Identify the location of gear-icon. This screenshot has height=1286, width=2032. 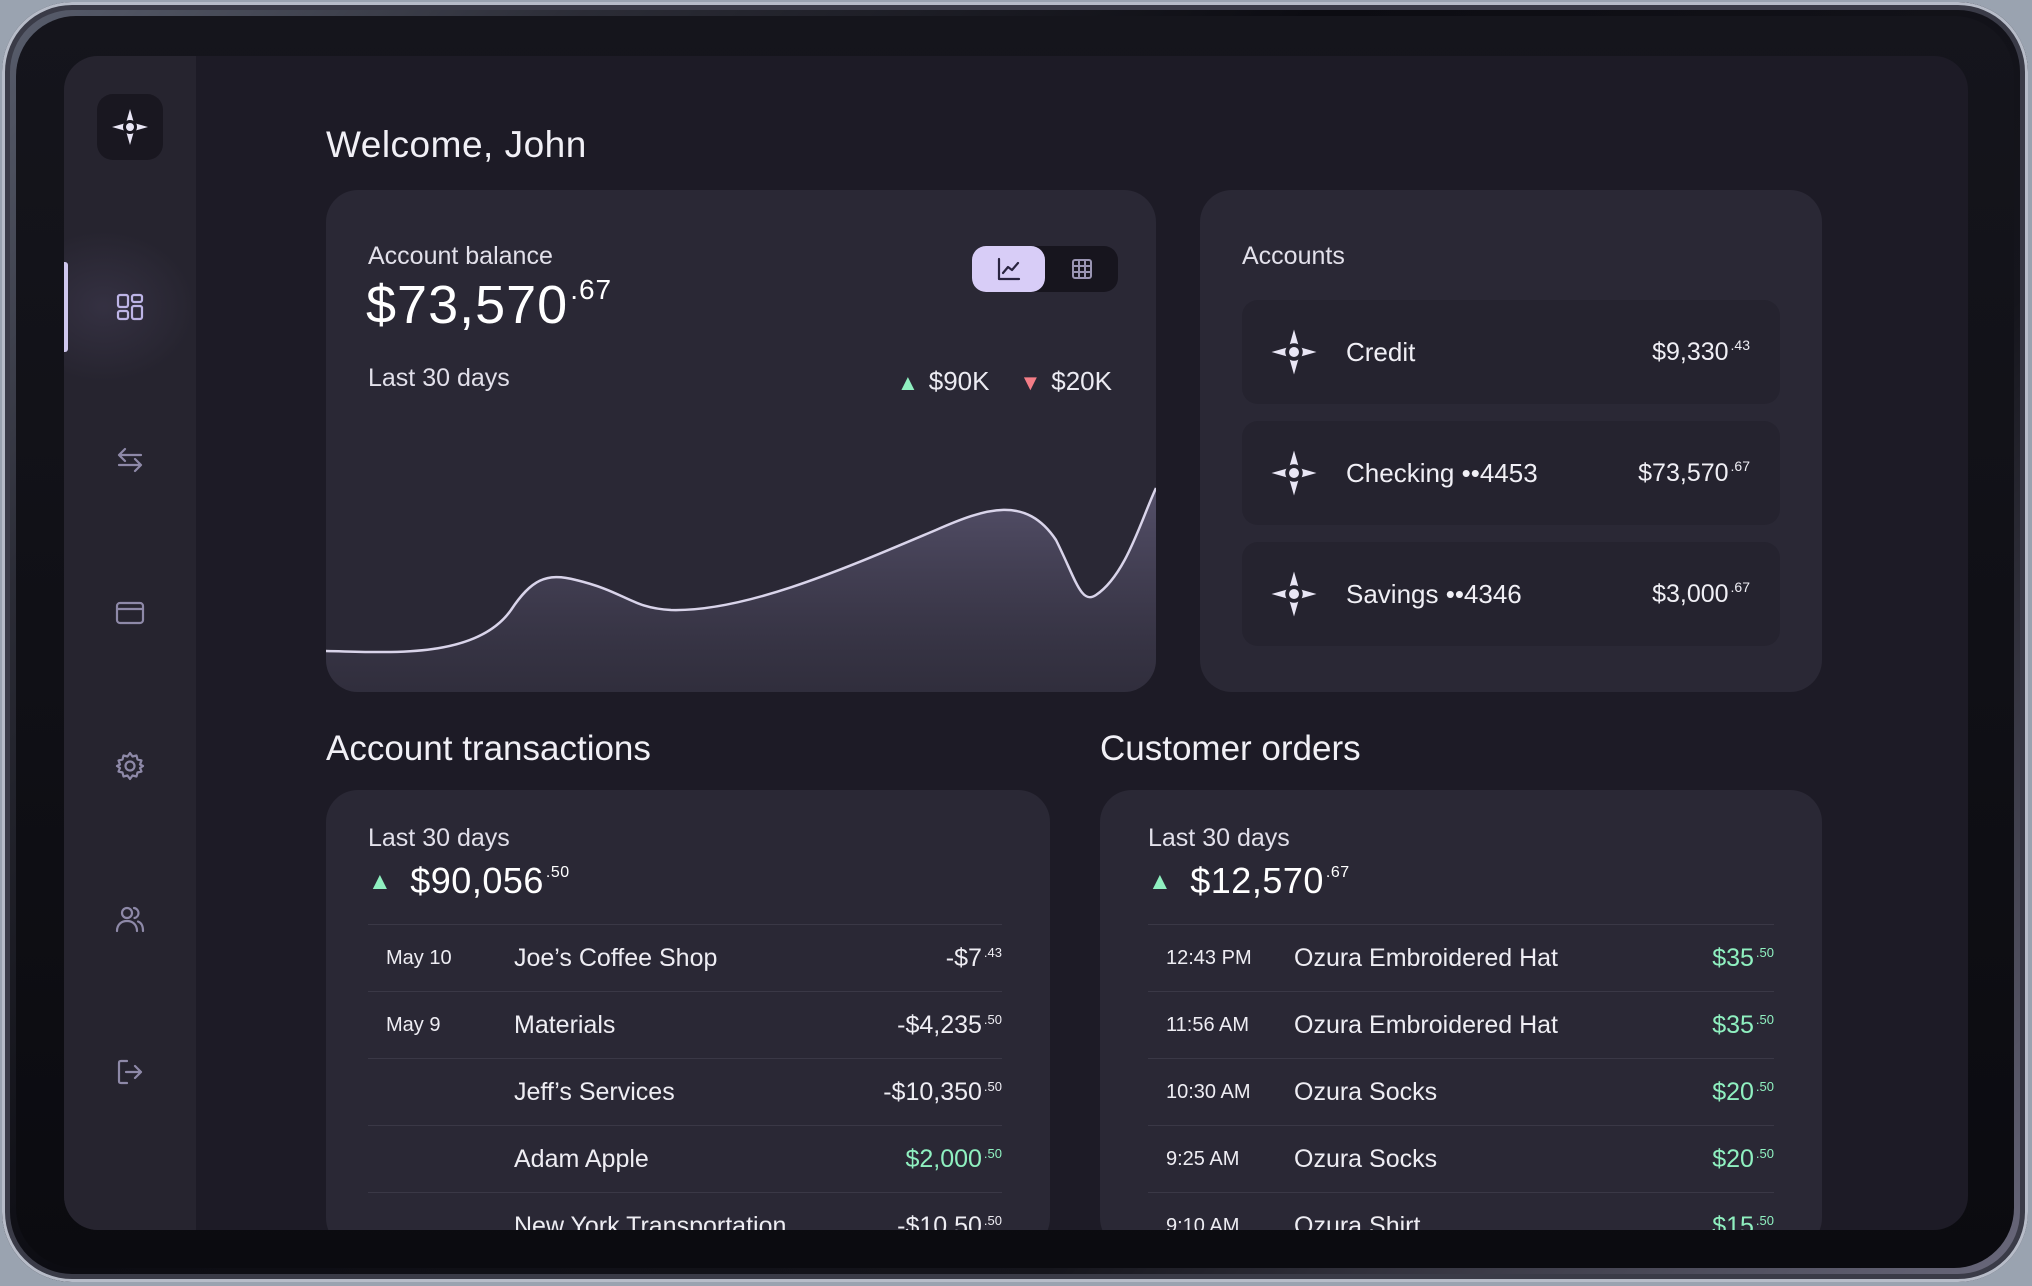
(130, 765).